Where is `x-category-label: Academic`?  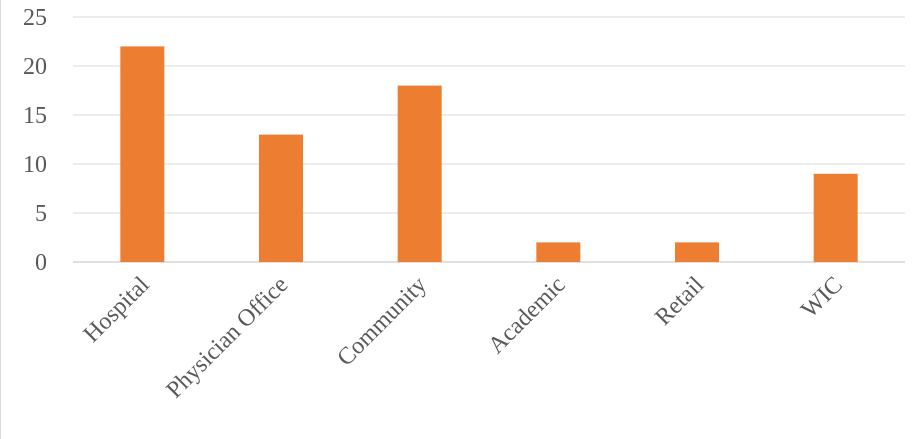 x-category-label: Academic is located at coordinates (526, 315).